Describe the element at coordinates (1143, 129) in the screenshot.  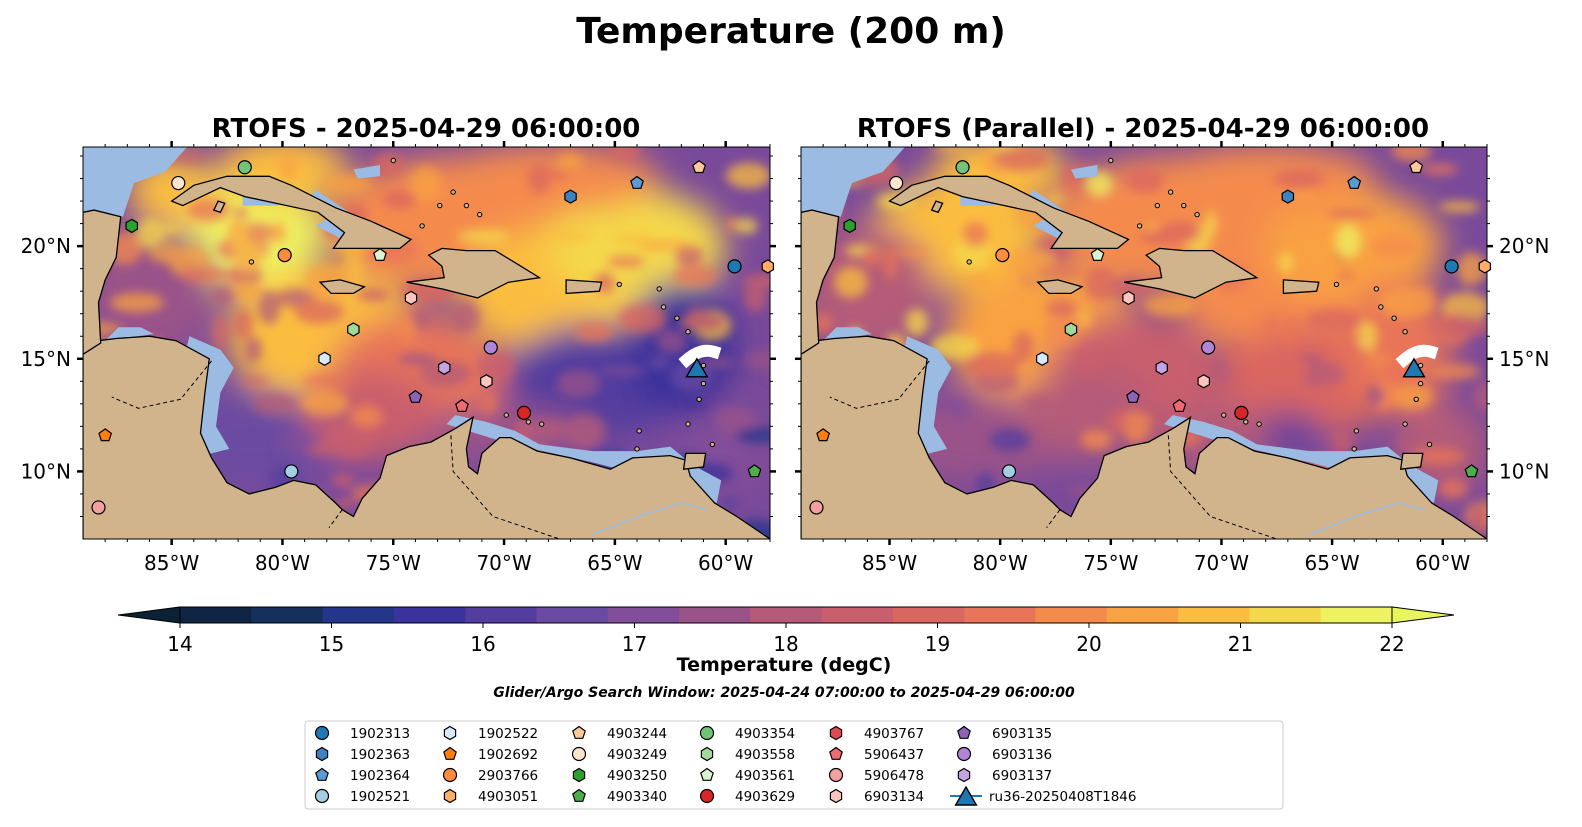
I see `panel-title: RTOFS (Parallel) - 2025-04-29 06:00:00` at that location.